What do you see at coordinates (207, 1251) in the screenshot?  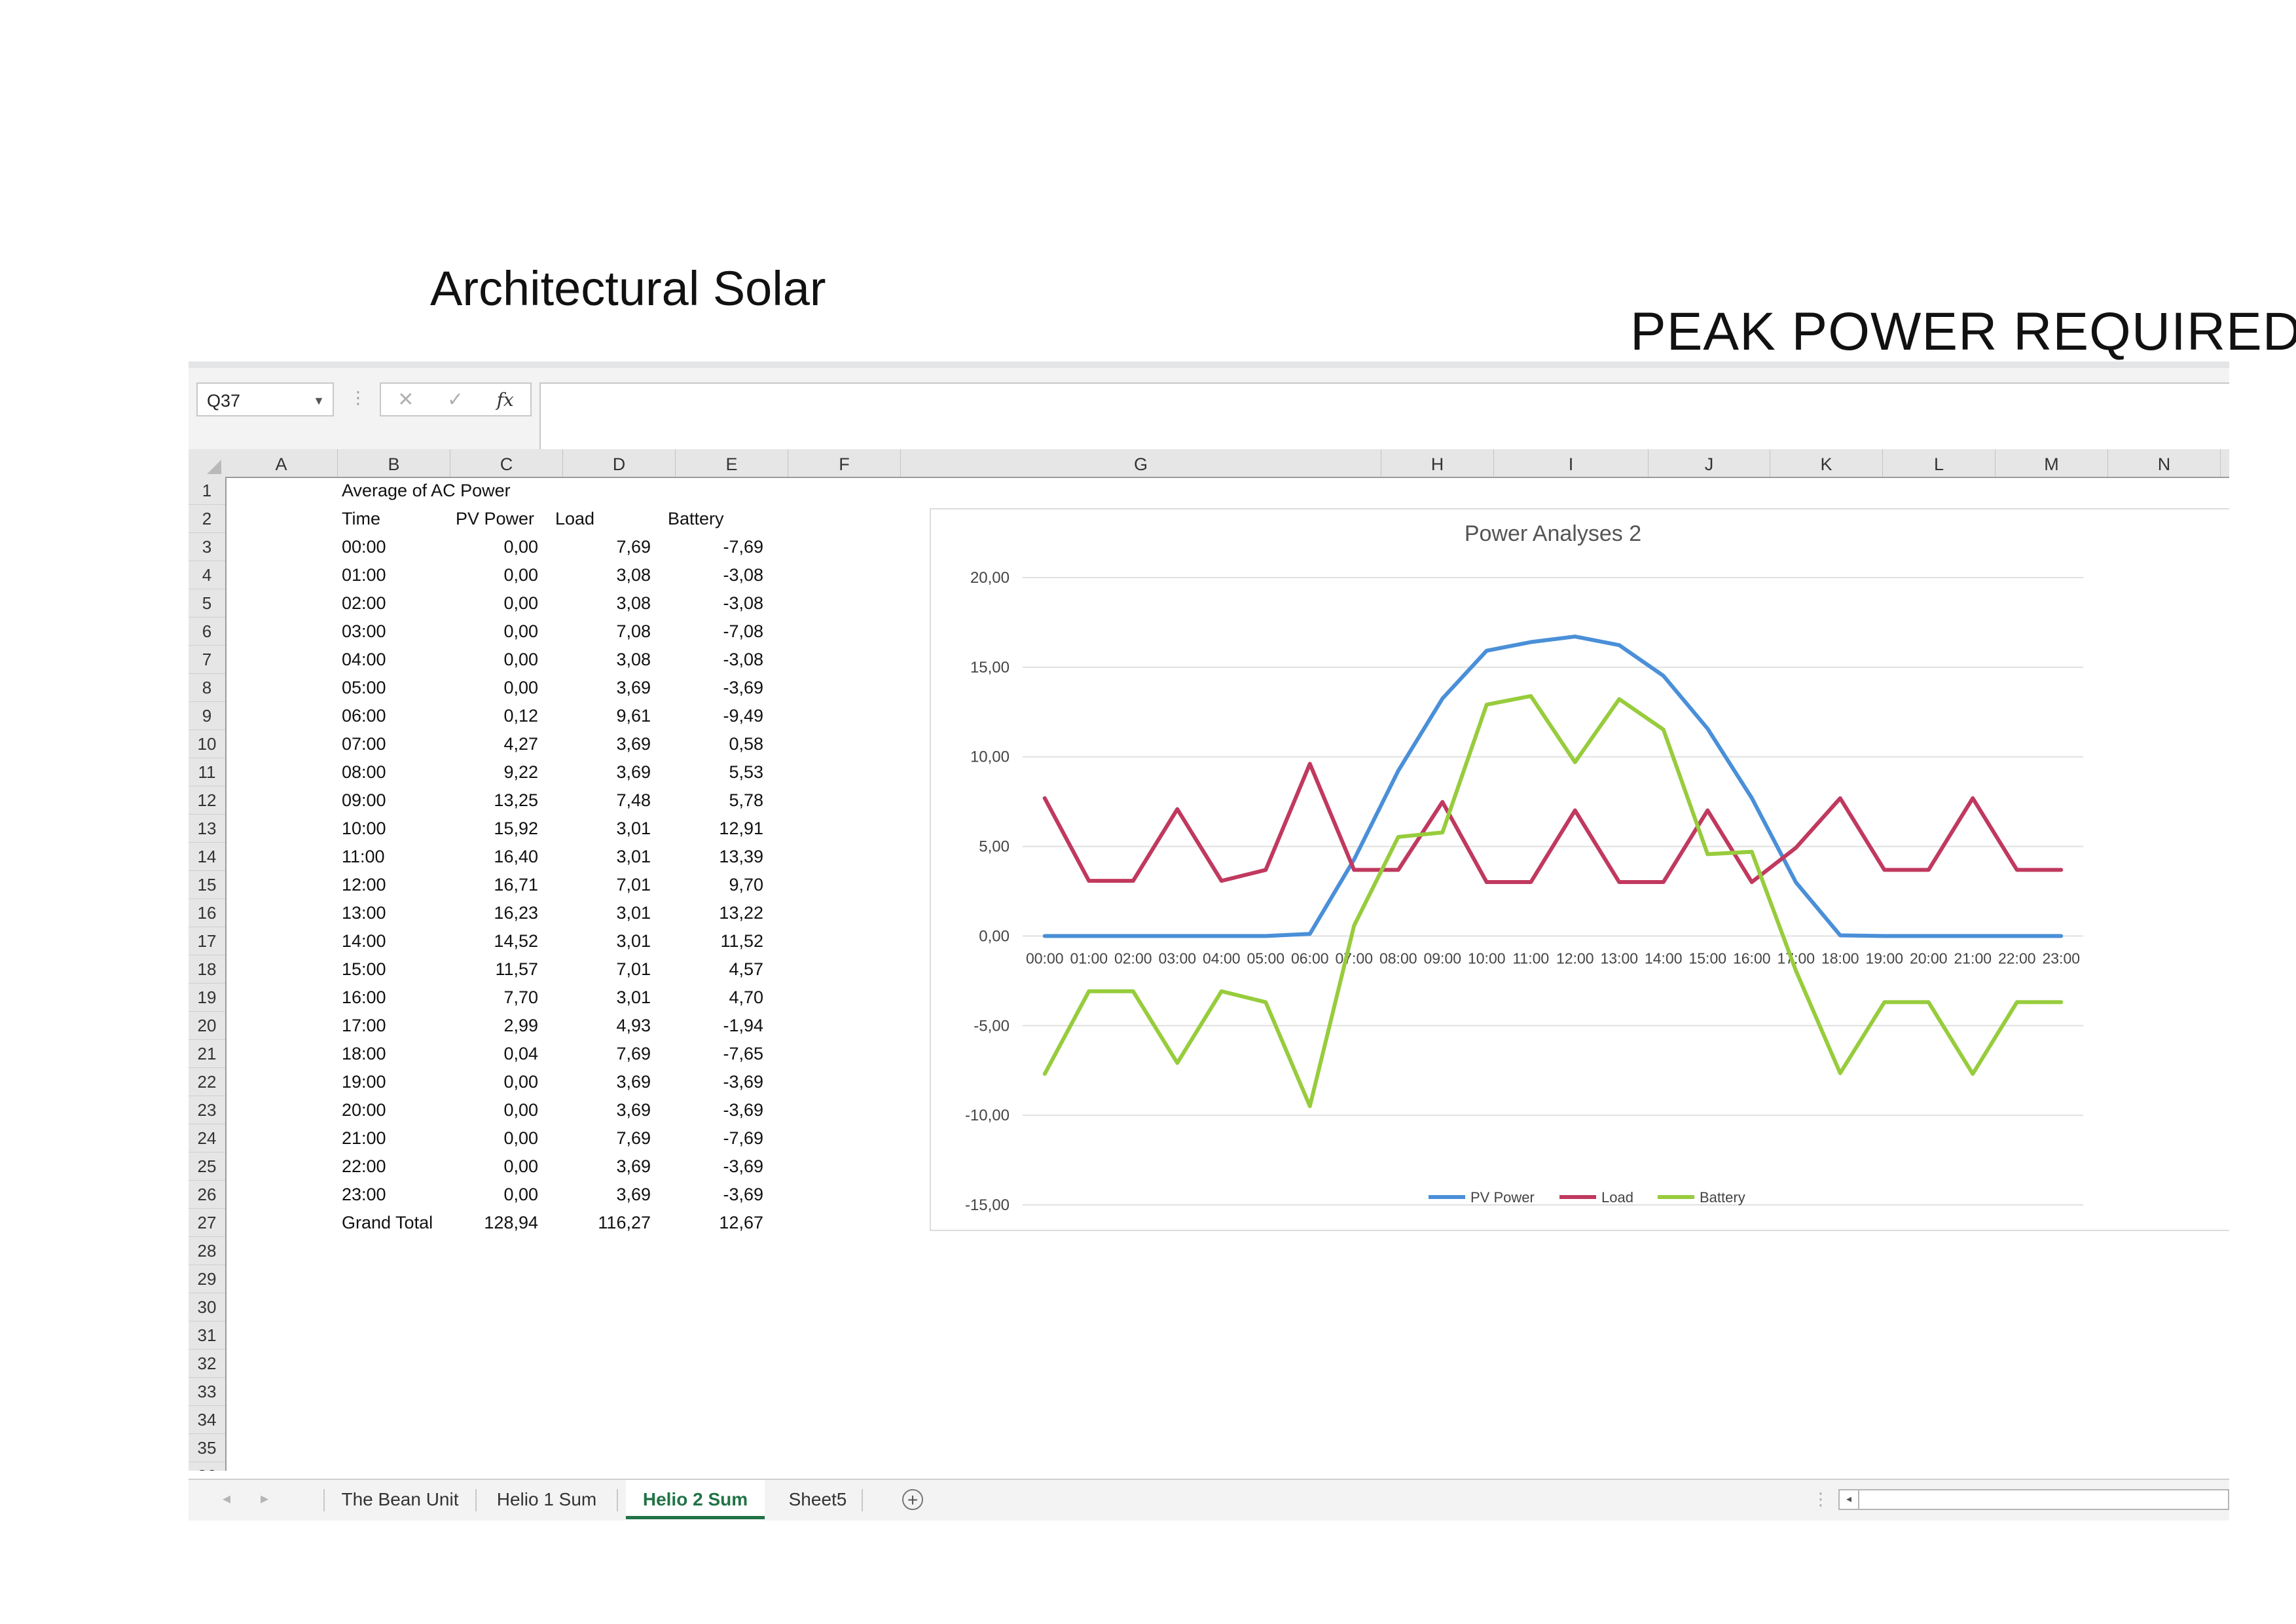 I see `row-header: 28` at bounding box center [207, 1251].